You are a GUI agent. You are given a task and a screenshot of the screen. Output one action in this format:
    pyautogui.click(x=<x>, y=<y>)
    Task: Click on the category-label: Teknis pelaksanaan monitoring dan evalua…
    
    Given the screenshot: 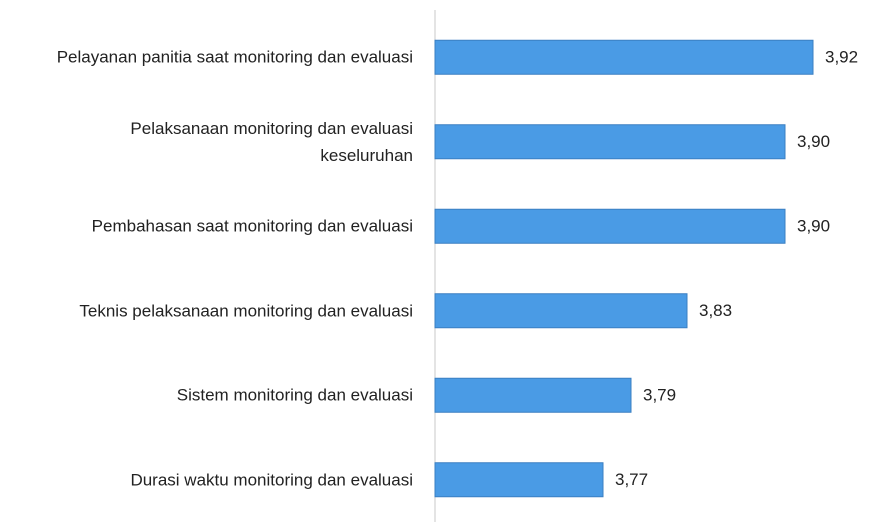 What is the action you would take?
    pyautogui.click(x=246, y=311)
    